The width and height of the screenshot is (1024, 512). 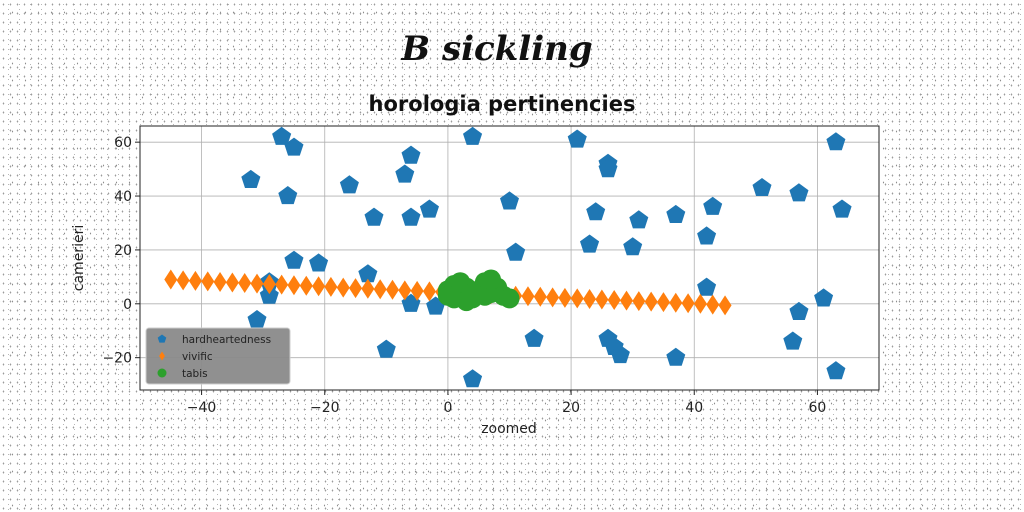 What do you see at coordinates (202, 408) in the screenshot?
I see `x-tick-label: −40` at bounding box center [202, 408].